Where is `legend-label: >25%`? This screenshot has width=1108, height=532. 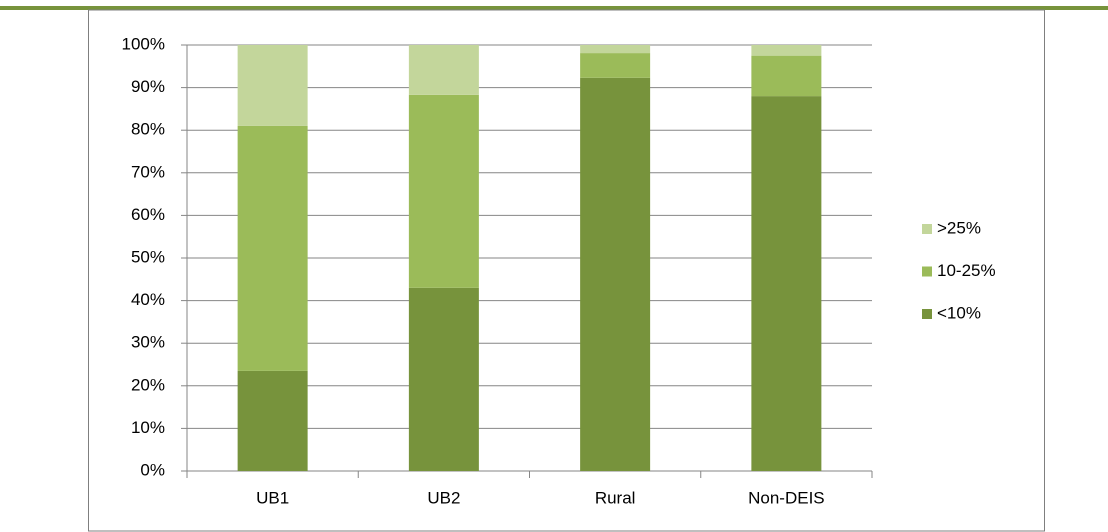 legend-label: >25% is located at coordinates (959, 227).